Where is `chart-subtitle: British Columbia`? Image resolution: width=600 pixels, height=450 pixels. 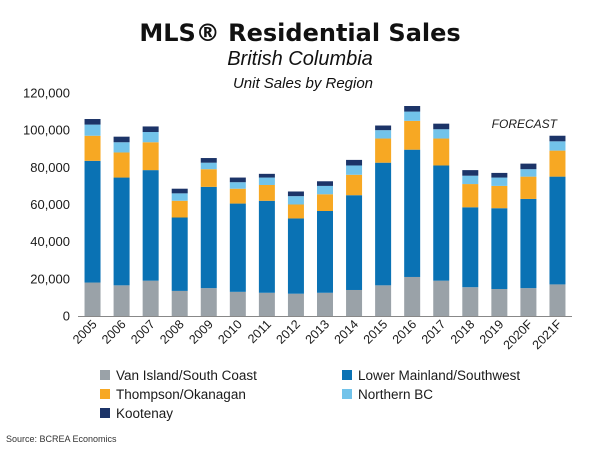
chart-subtitle: British Columbia is located at coordinates (300, 59).